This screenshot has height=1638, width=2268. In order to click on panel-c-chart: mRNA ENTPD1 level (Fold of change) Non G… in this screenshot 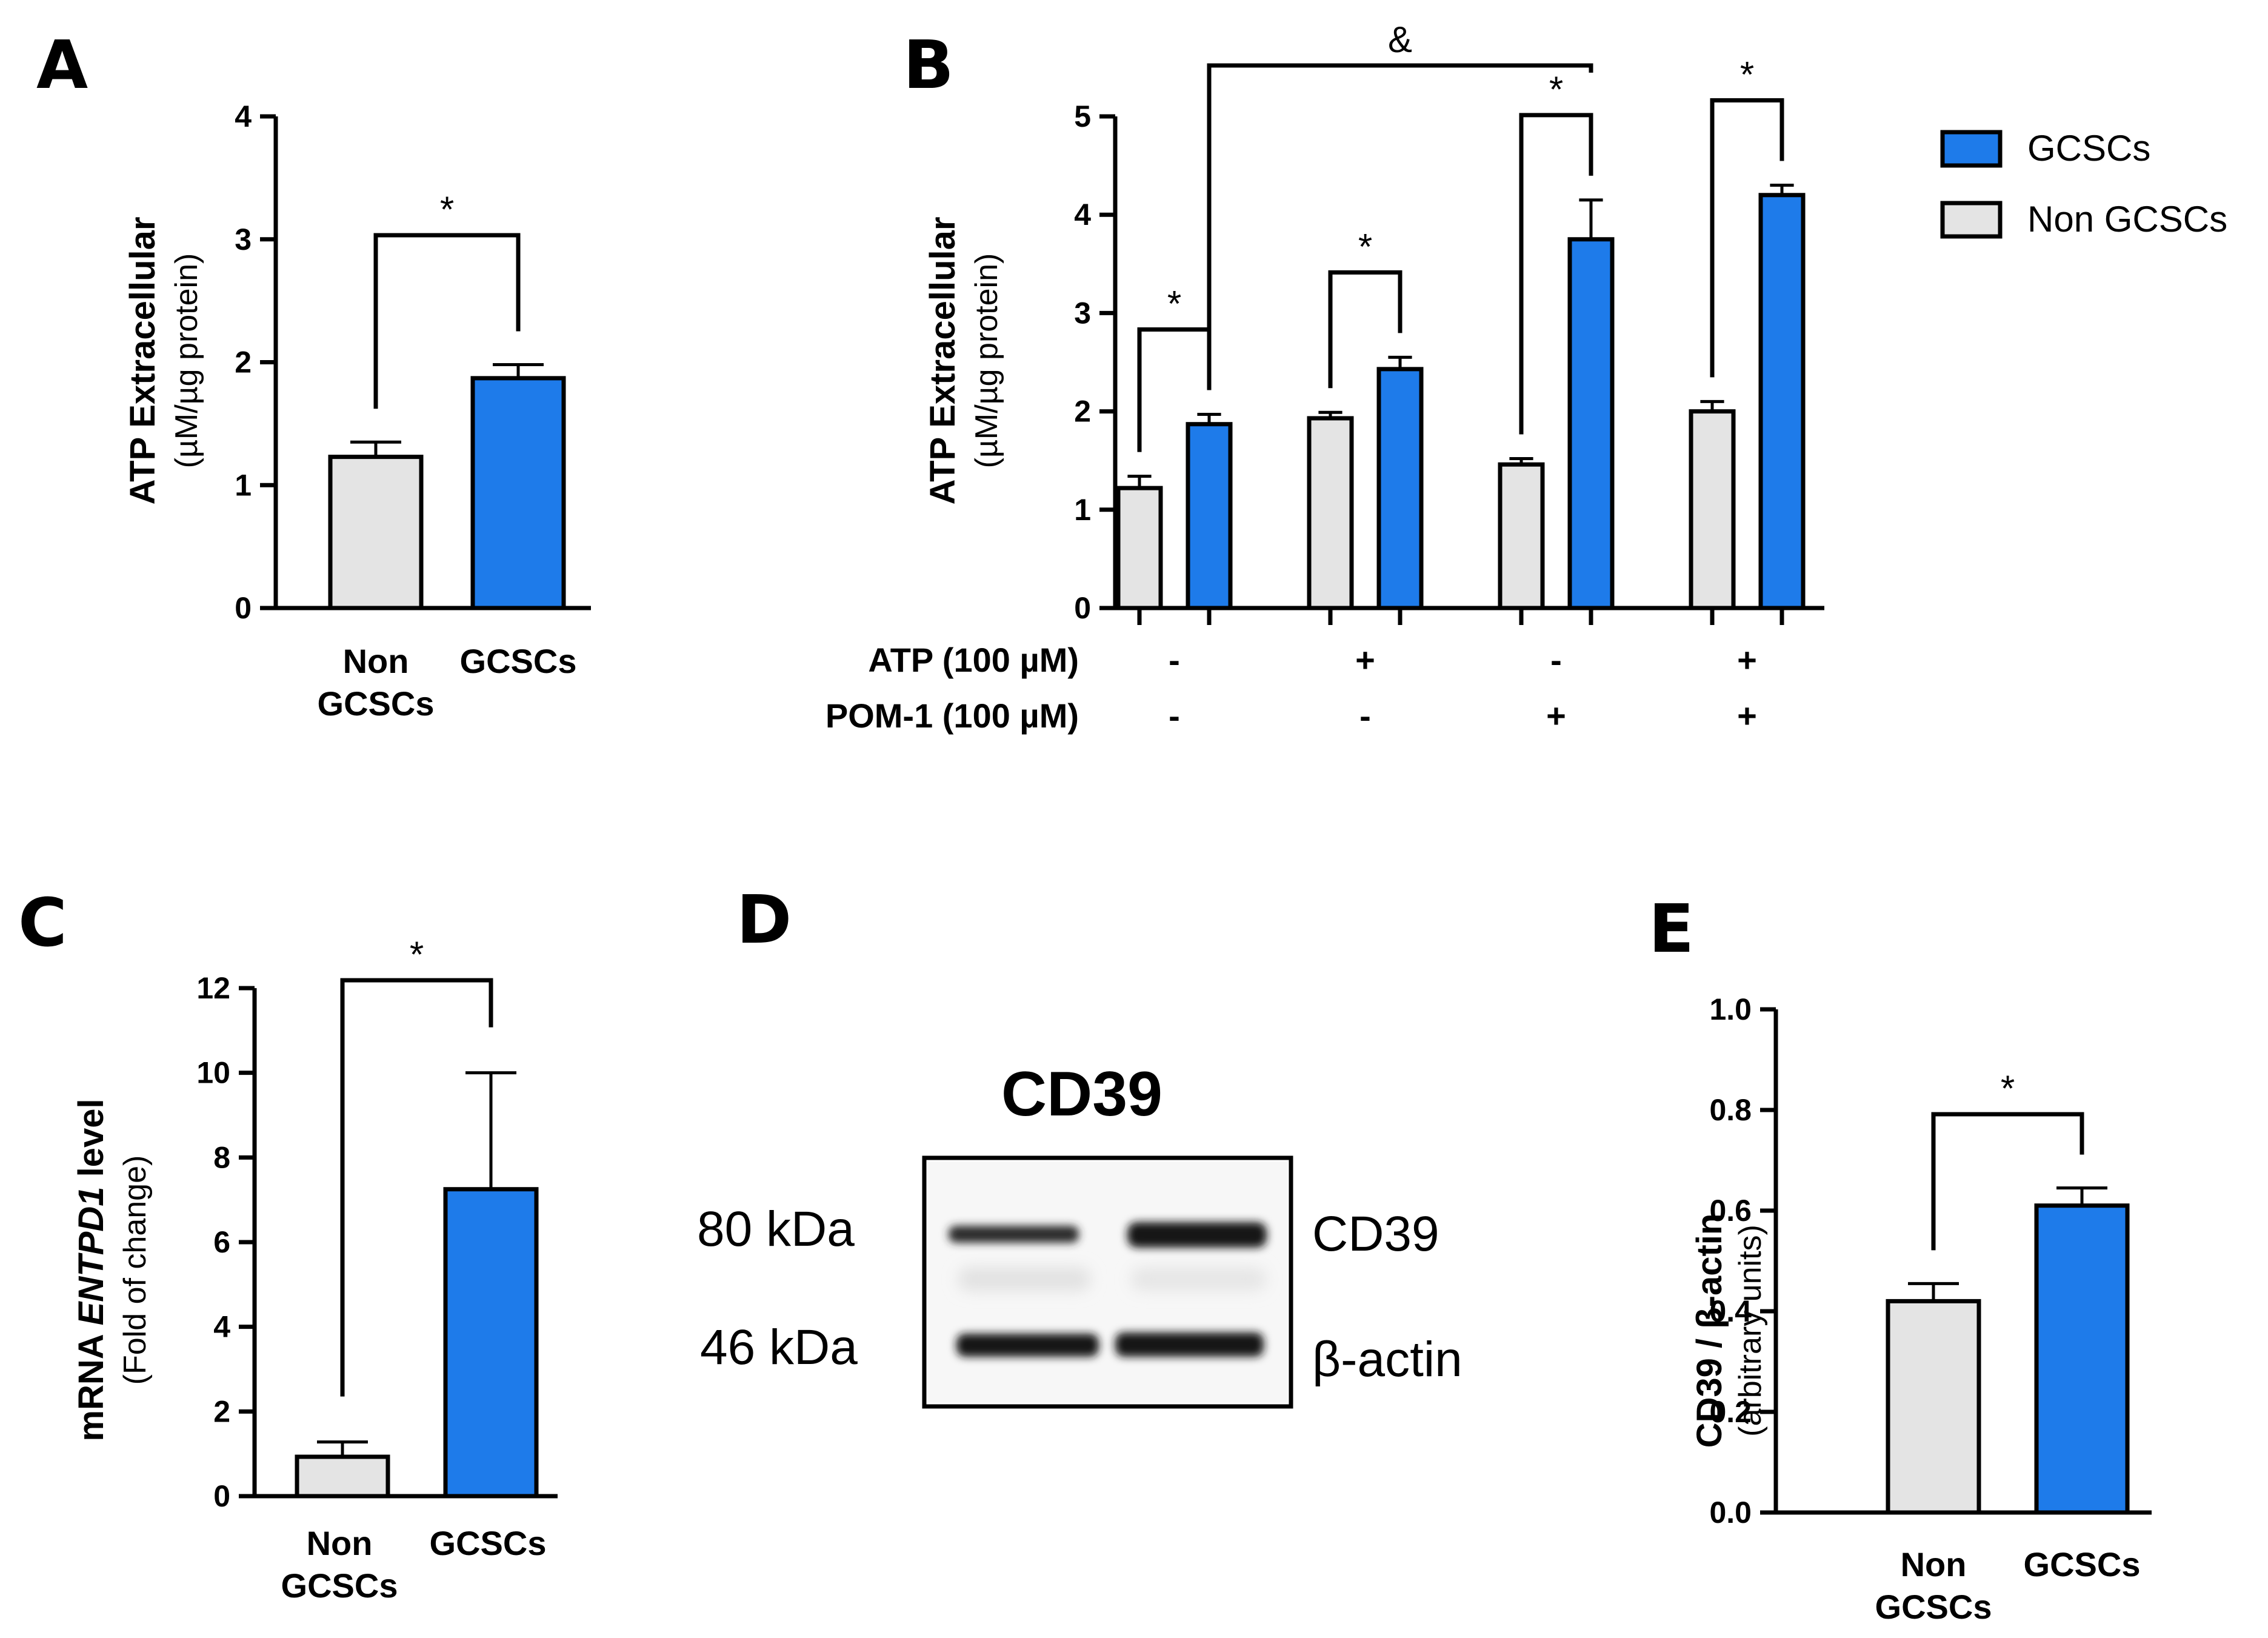, I will do `click(315, 1269)`.